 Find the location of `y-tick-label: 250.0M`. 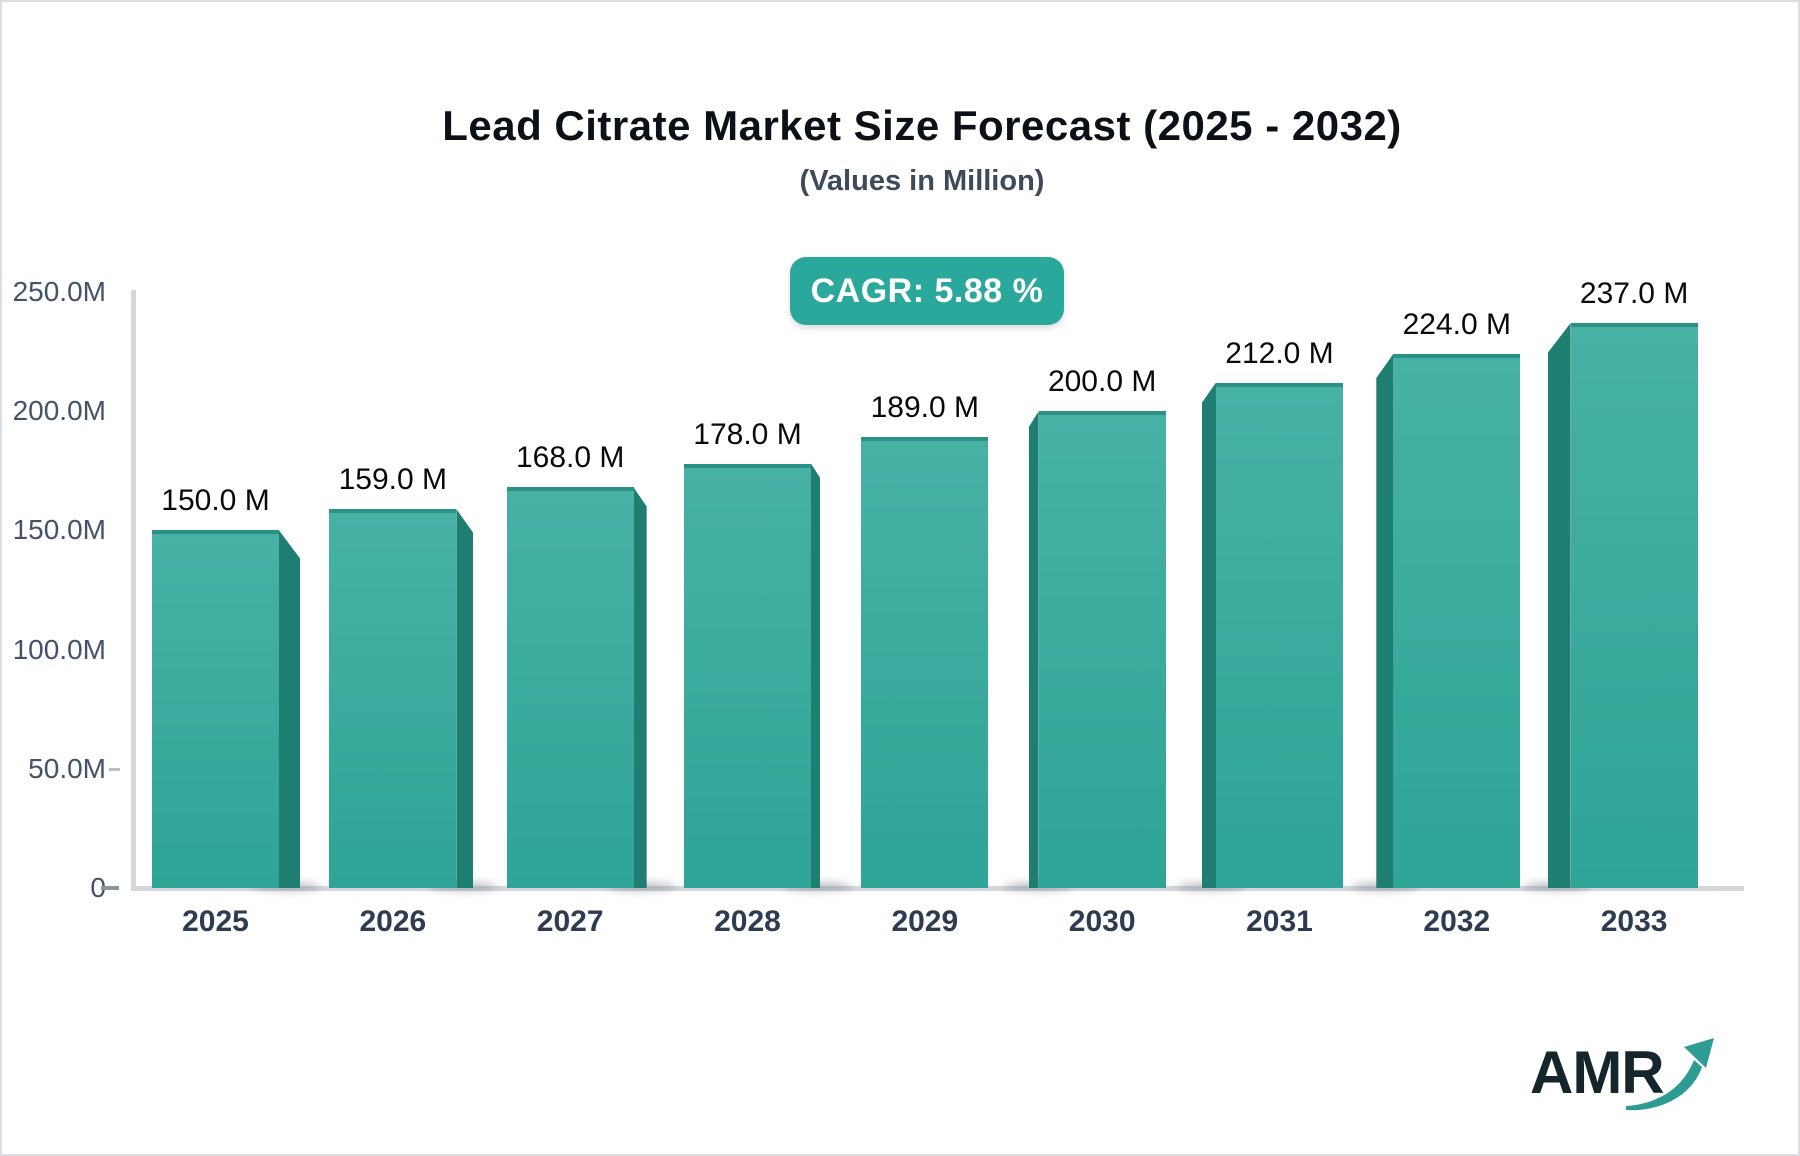

y-tick-label: 250.0M is located at coordinates (59, 291).